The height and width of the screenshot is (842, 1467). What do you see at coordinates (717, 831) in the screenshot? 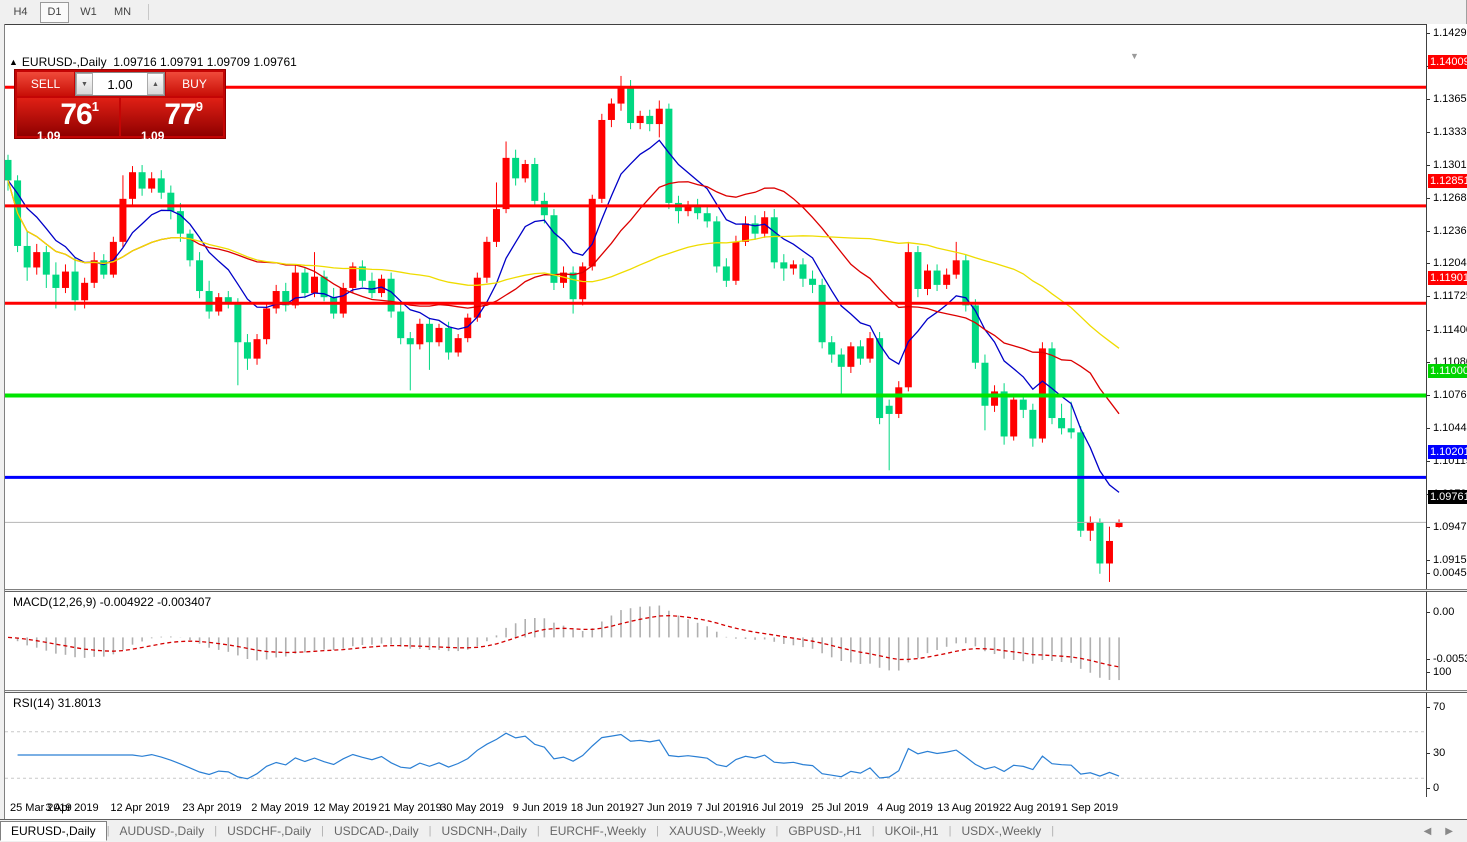
I see `chart-tab-xauusd-weekly: XAUUSD-,Weekly` at bounding box center [717, 831].